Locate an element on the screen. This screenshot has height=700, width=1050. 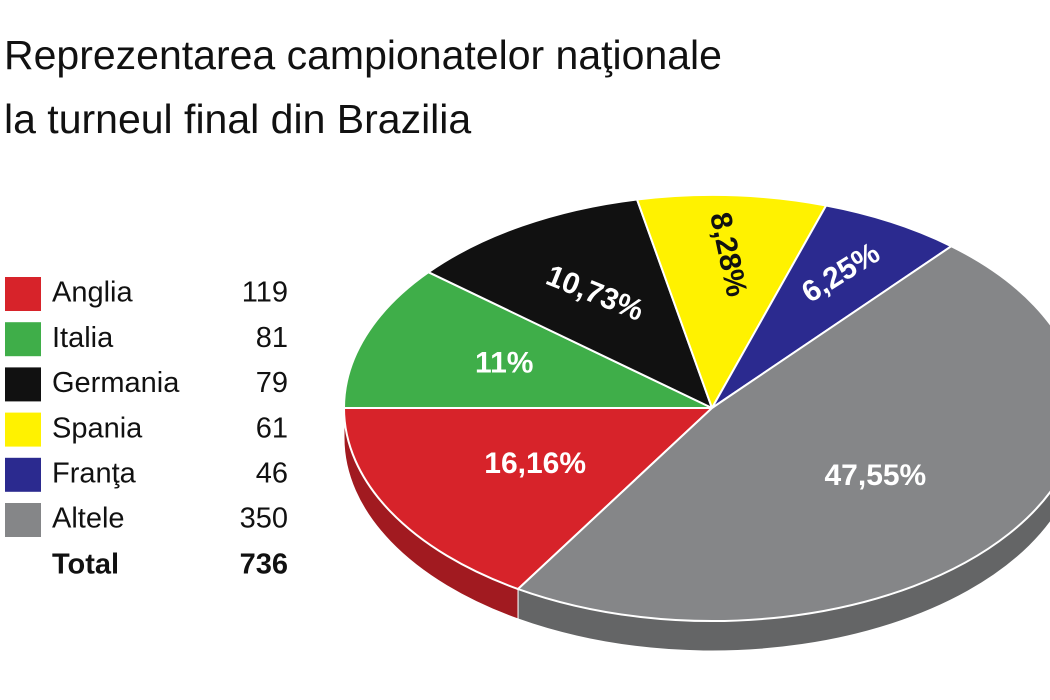
total-label: Total is located at coordinates (85, 565).